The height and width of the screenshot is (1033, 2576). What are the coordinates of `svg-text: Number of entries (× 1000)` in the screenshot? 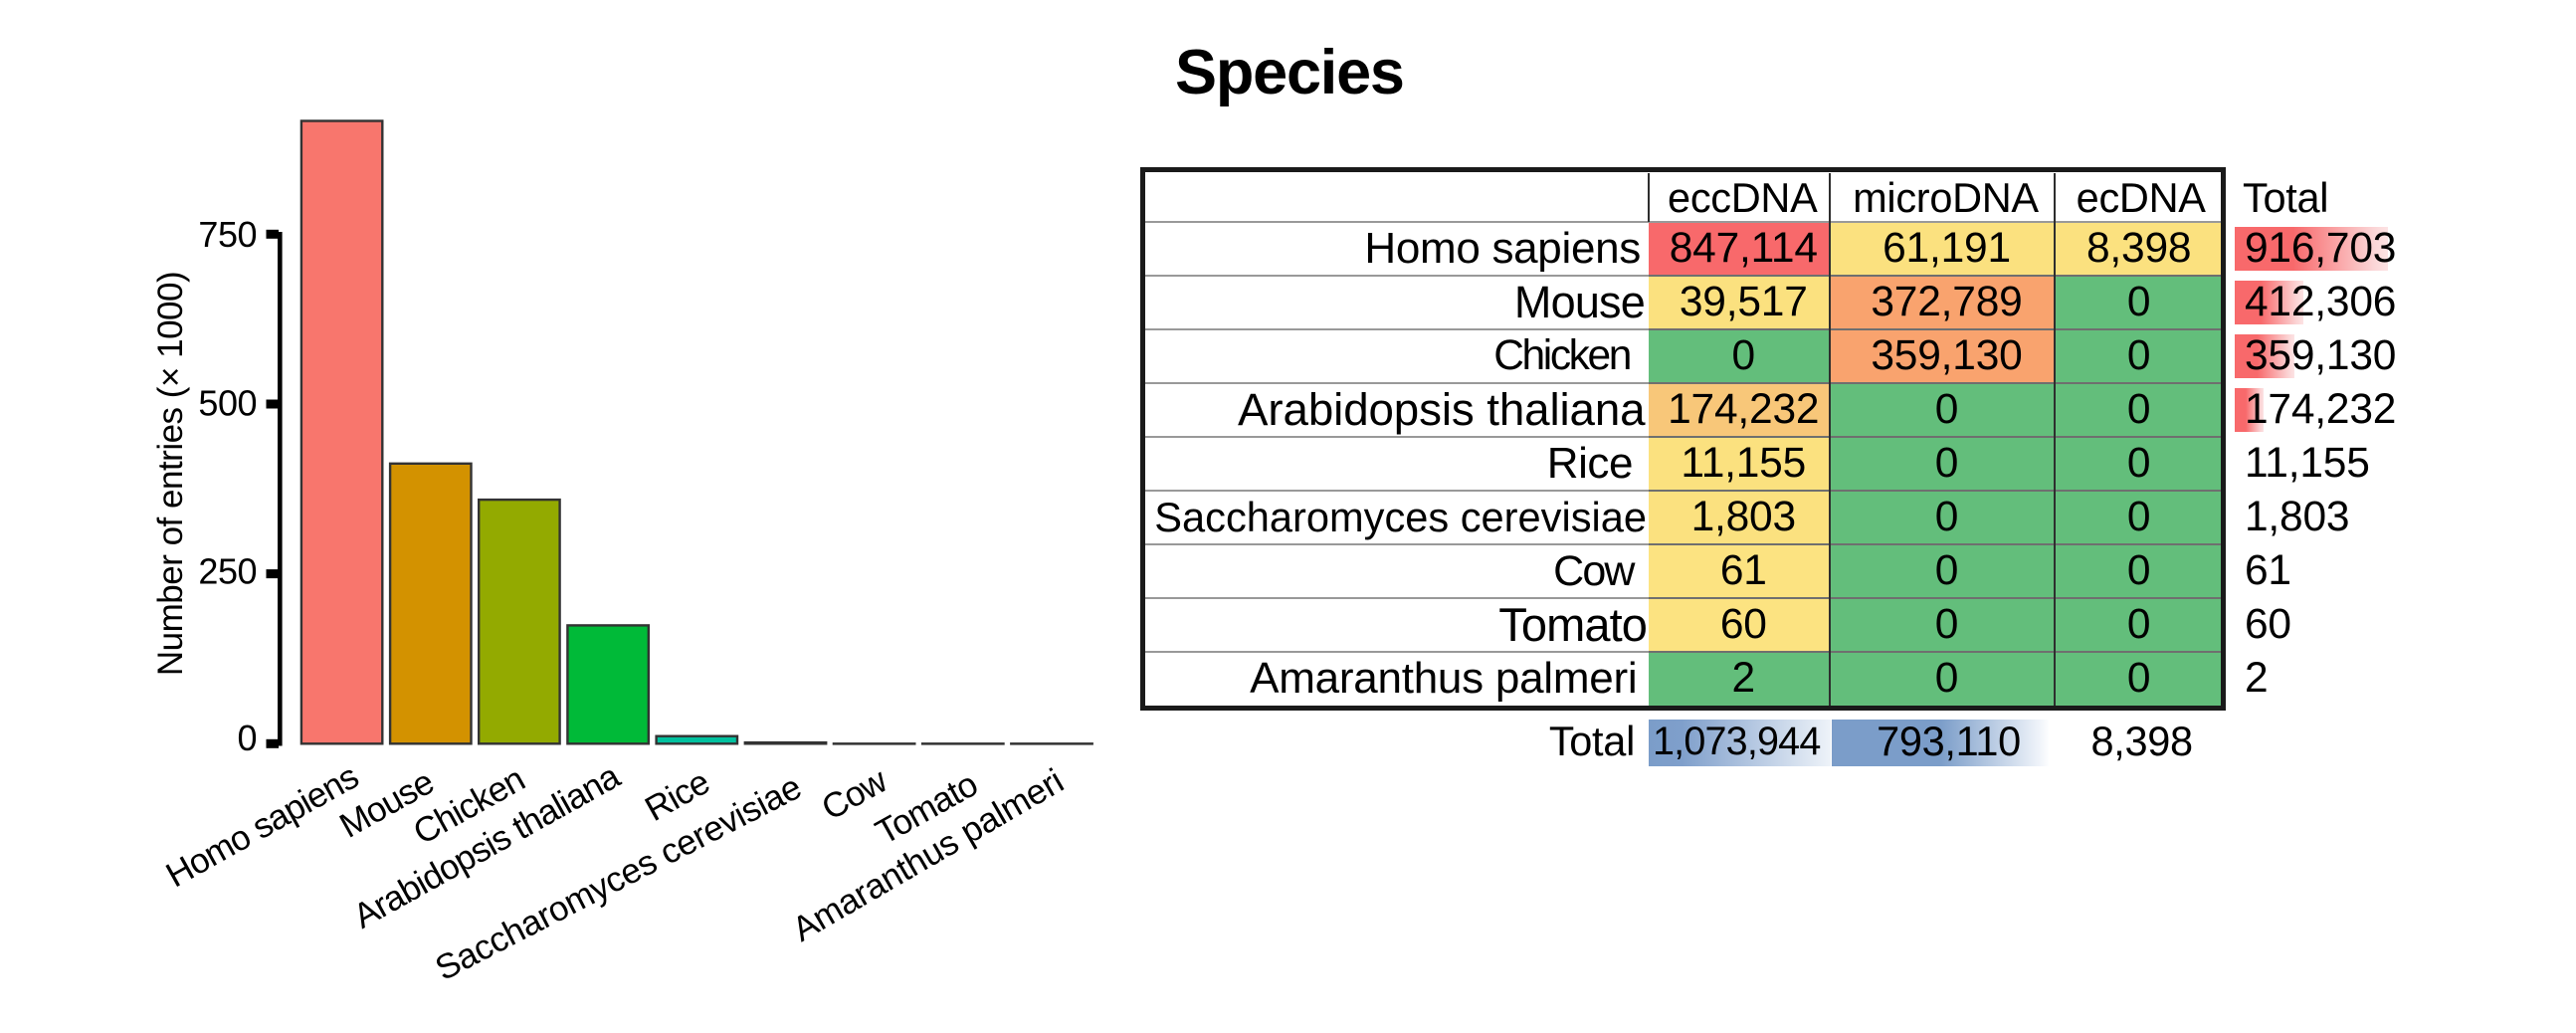 It's located at (170, 474).